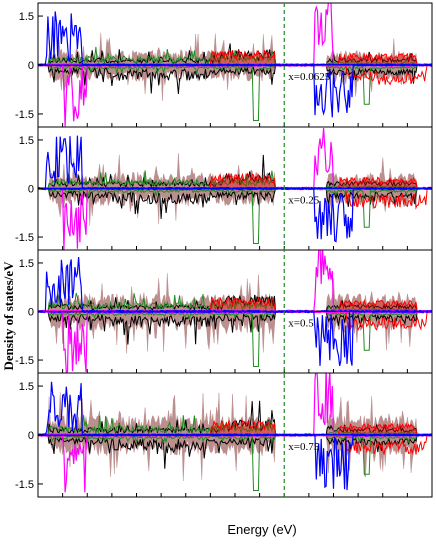  Describe the element at coordinates (8, 316) in the screenshot. I see `y-axis-title: Density of states/eV` at that location.